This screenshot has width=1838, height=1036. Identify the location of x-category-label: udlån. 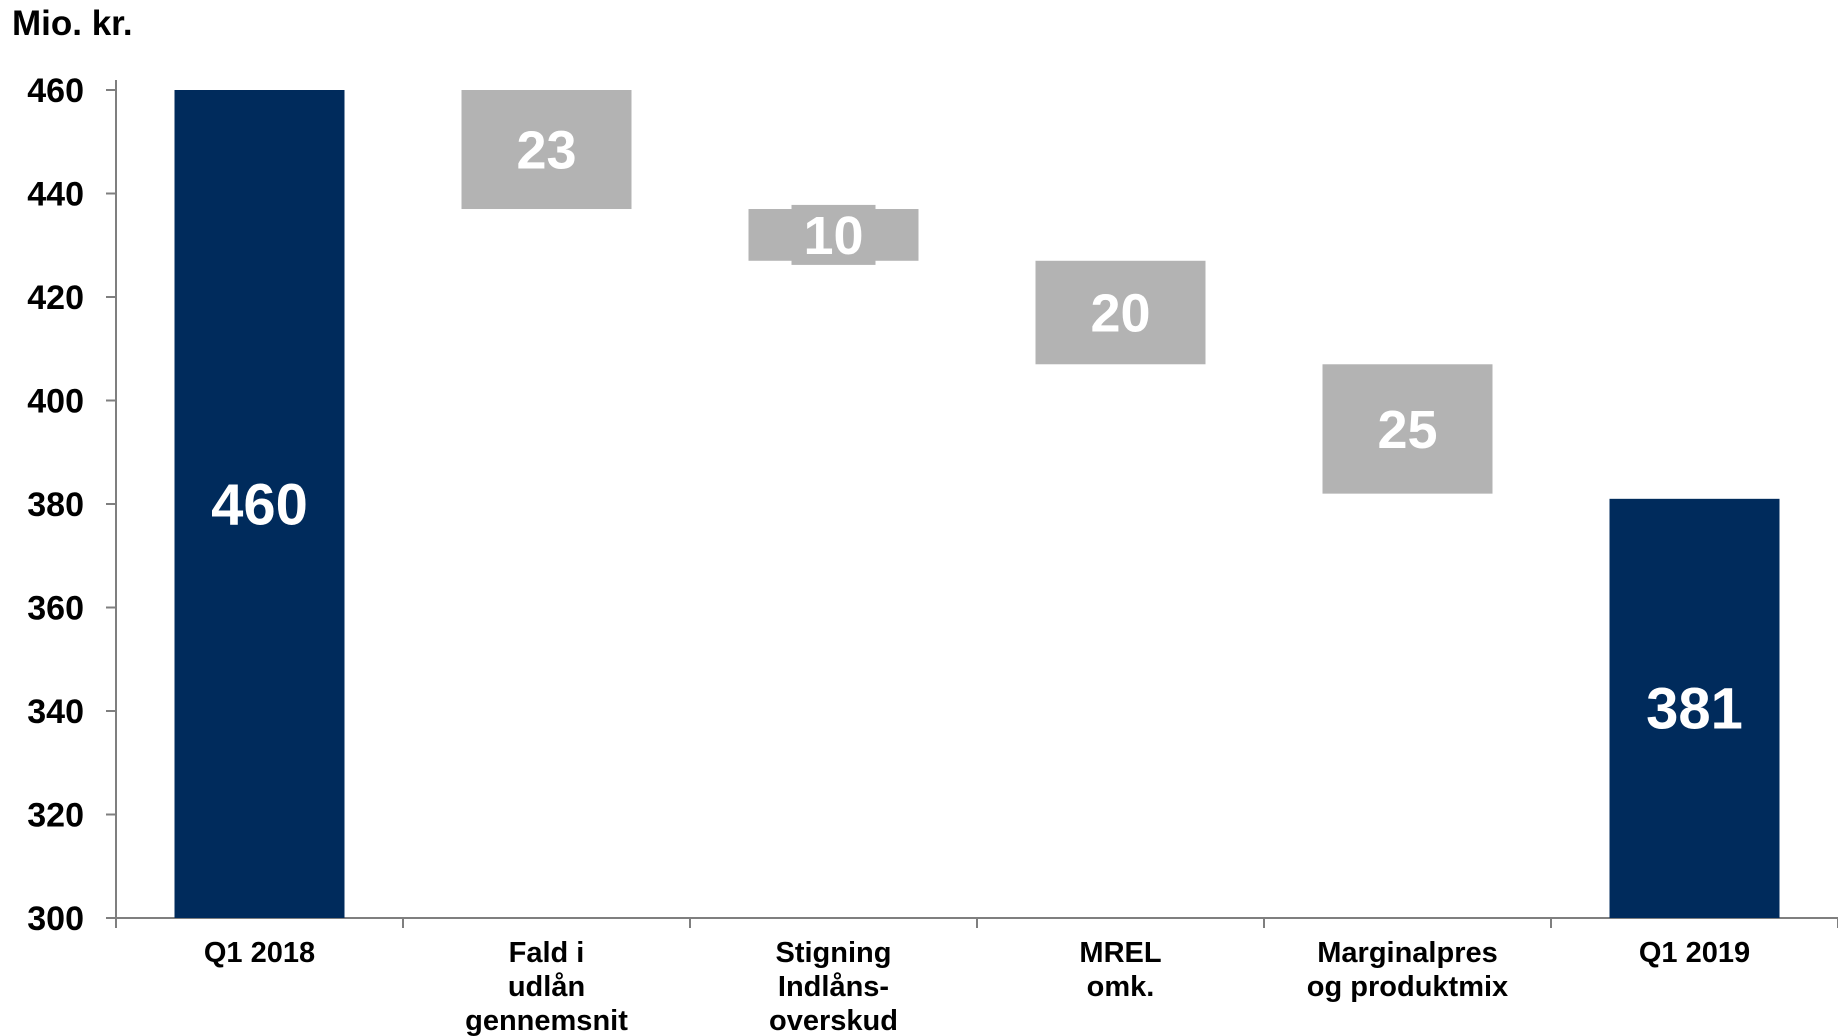
(546, 987).